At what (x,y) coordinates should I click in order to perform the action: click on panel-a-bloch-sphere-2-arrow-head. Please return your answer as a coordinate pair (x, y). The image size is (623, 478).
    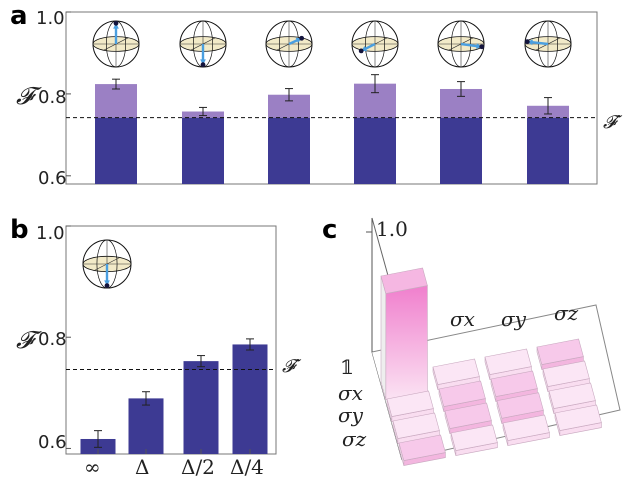
    Looking at the image, I should click on (203, 62).